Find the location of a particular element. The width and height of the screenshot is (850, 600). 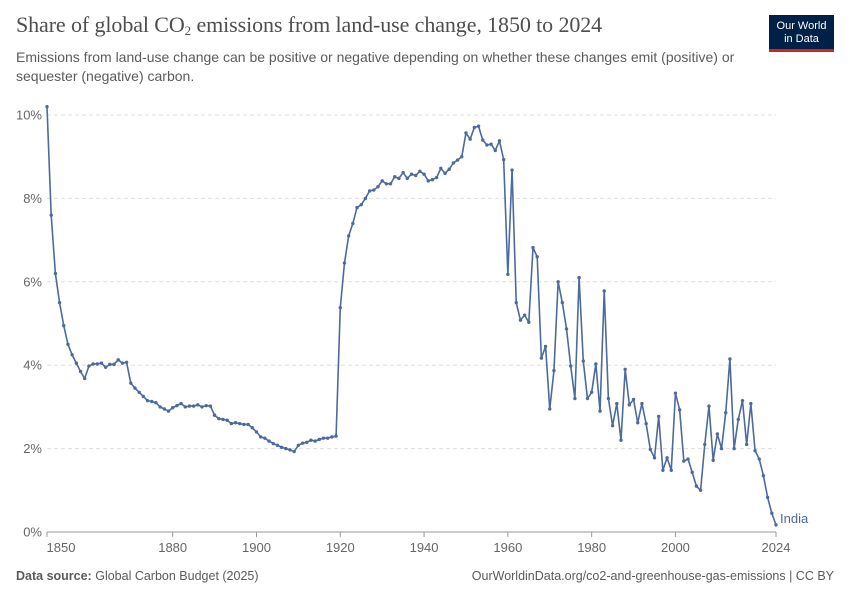

y-tick-label: 6% is located at coordinates (32, 281).